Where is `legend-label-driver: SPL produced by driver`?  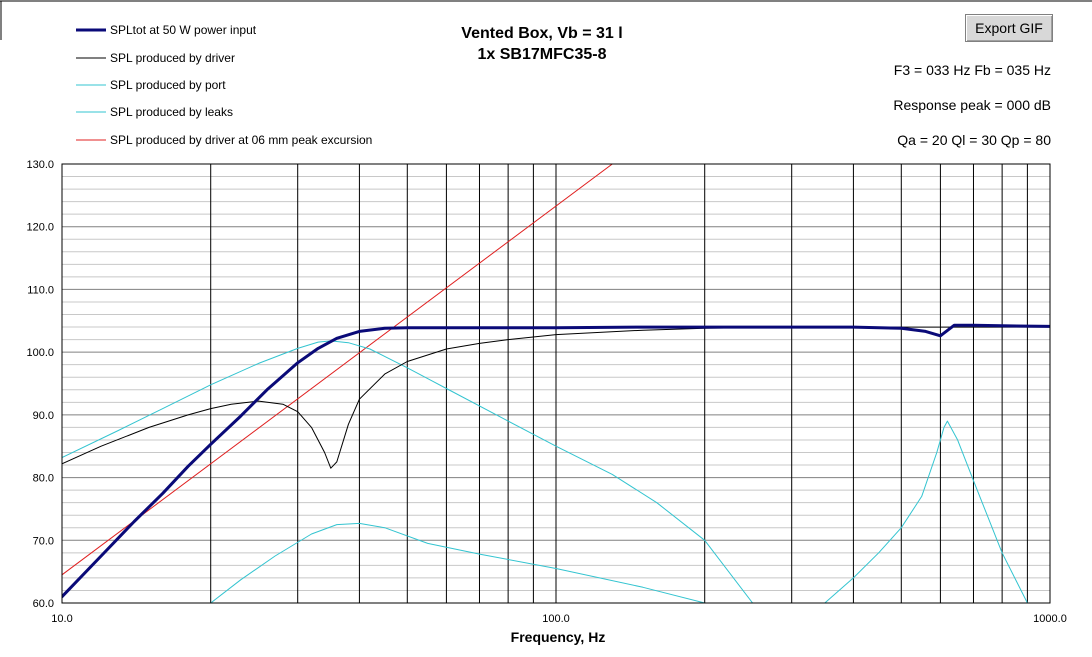
legend-label-driver: SPL produced by driver is located at coordinates (172, 58).